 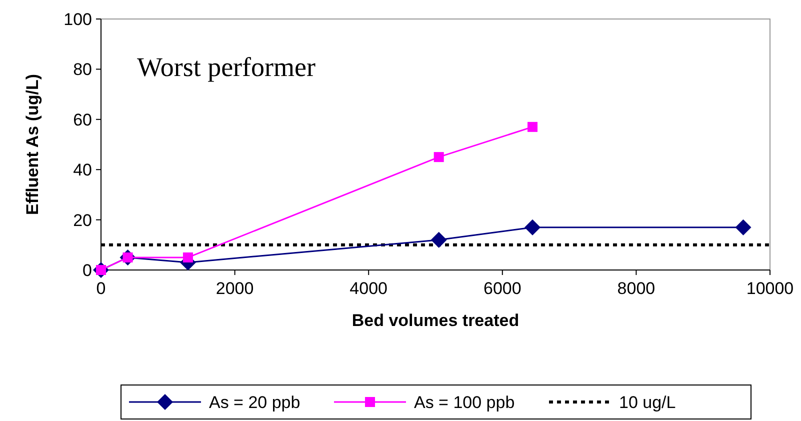 What do you see at coordinates (436, 320) in the screenshot?
I see `x-axis-title: Bed volumes treated` at bounding box center [436, 320].